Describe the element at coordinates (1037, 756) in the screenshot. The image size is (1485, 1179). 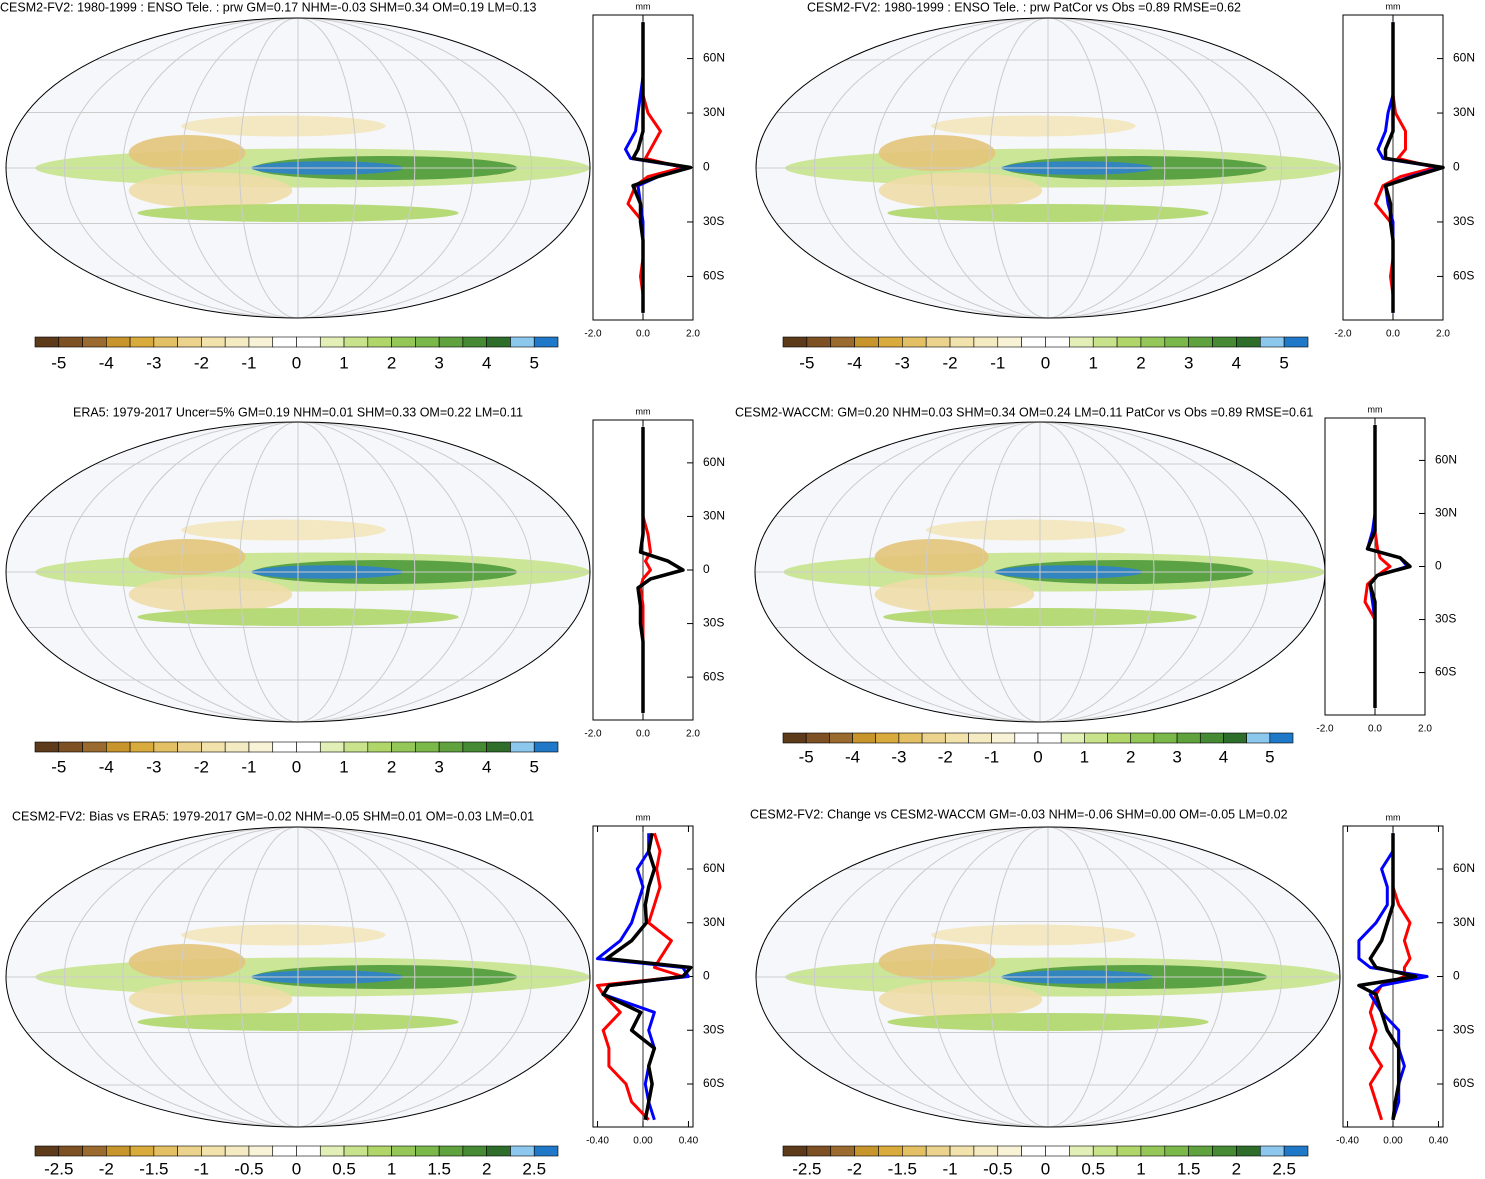
I see `colorbar-tick-label: 0` at that location.